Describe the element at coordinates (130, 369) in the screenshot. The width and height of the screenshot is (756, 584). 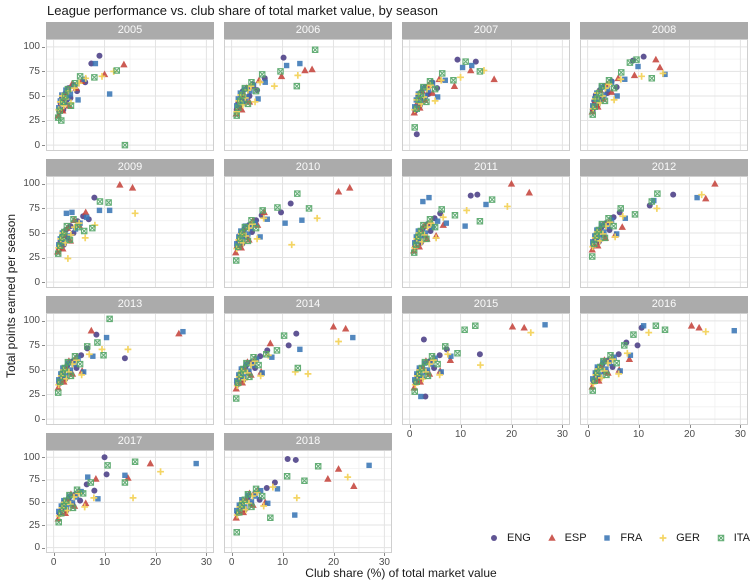
I see `facet-panel-2013` at that location.